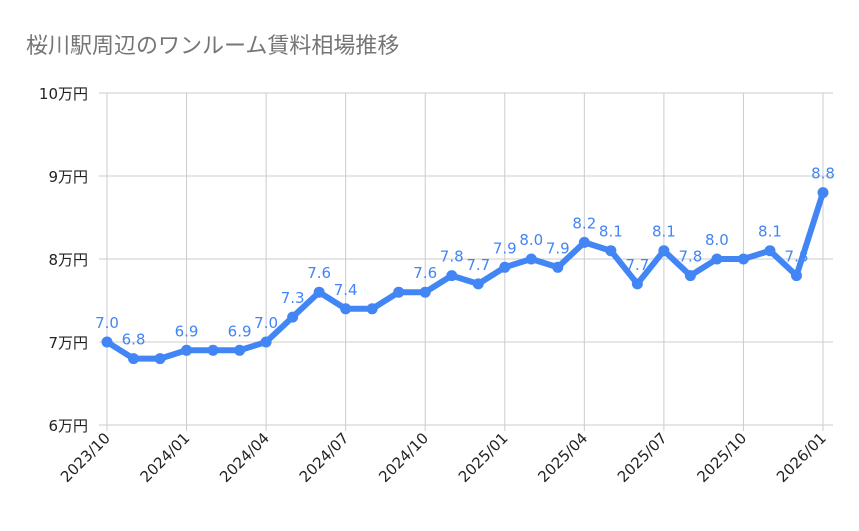 The height and width of the screenshot is (531, 859). I want to click on x-tick-label: 2024/01, so click(165, 457).